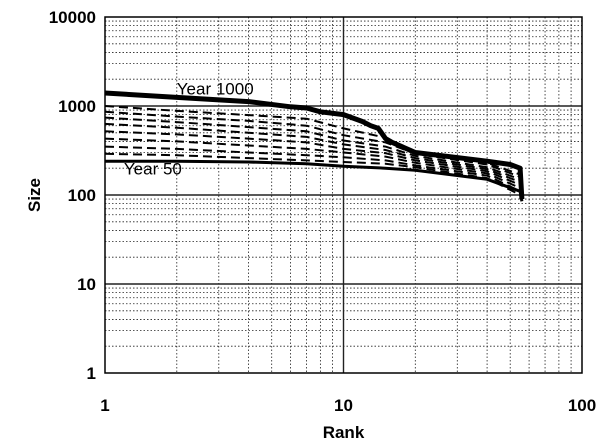 The width and height of the screenshot is (608, 443). What do you see at coordinates (343, 405) in the screenshot?
I see `x-tick-label: 10` at bounding box center [343, 405].